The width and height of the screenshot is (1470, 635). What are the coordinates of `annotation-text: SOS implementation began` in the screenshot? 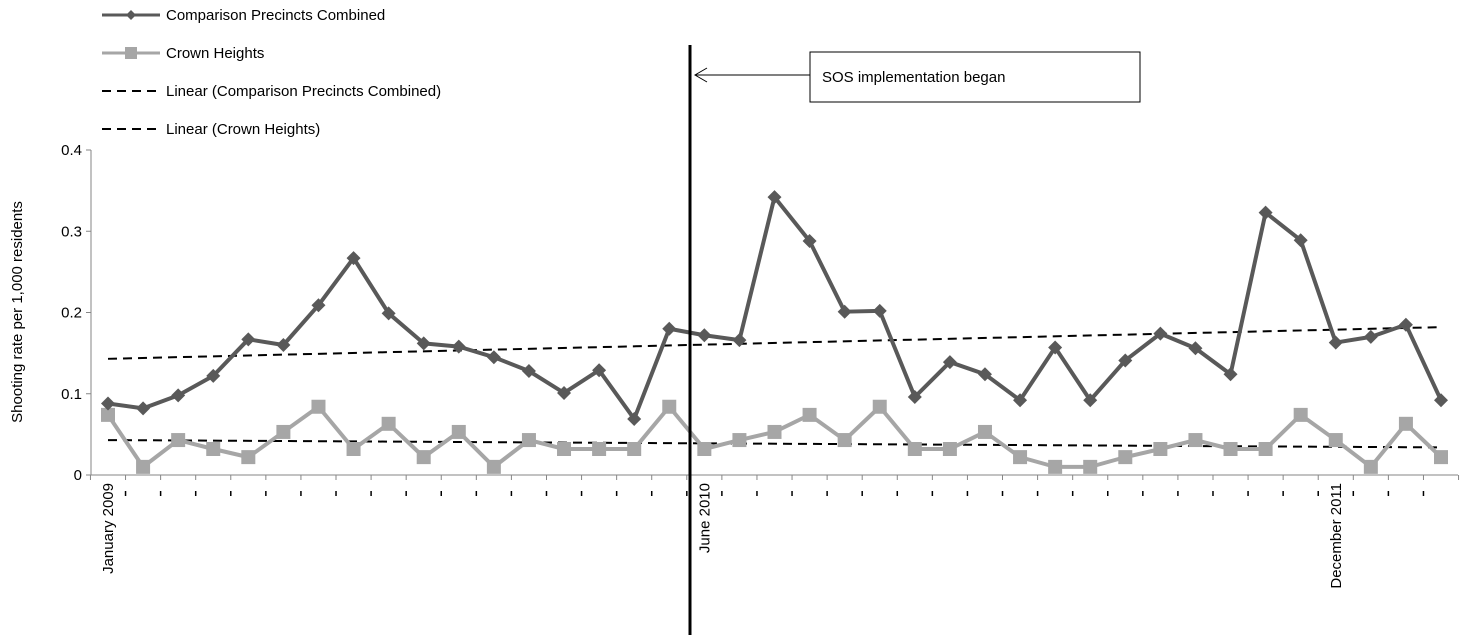 It's located at (913, 77).